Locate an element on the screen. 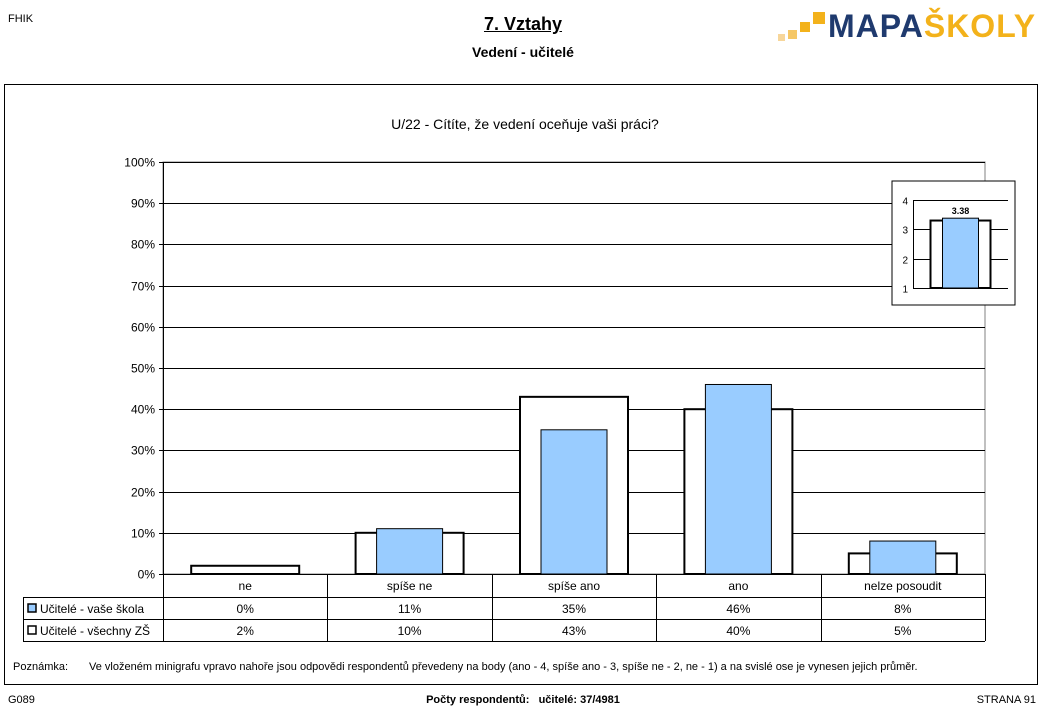  inset-average-chart: 1 2 3 4 3.38 is located at coordinates (953, 243).